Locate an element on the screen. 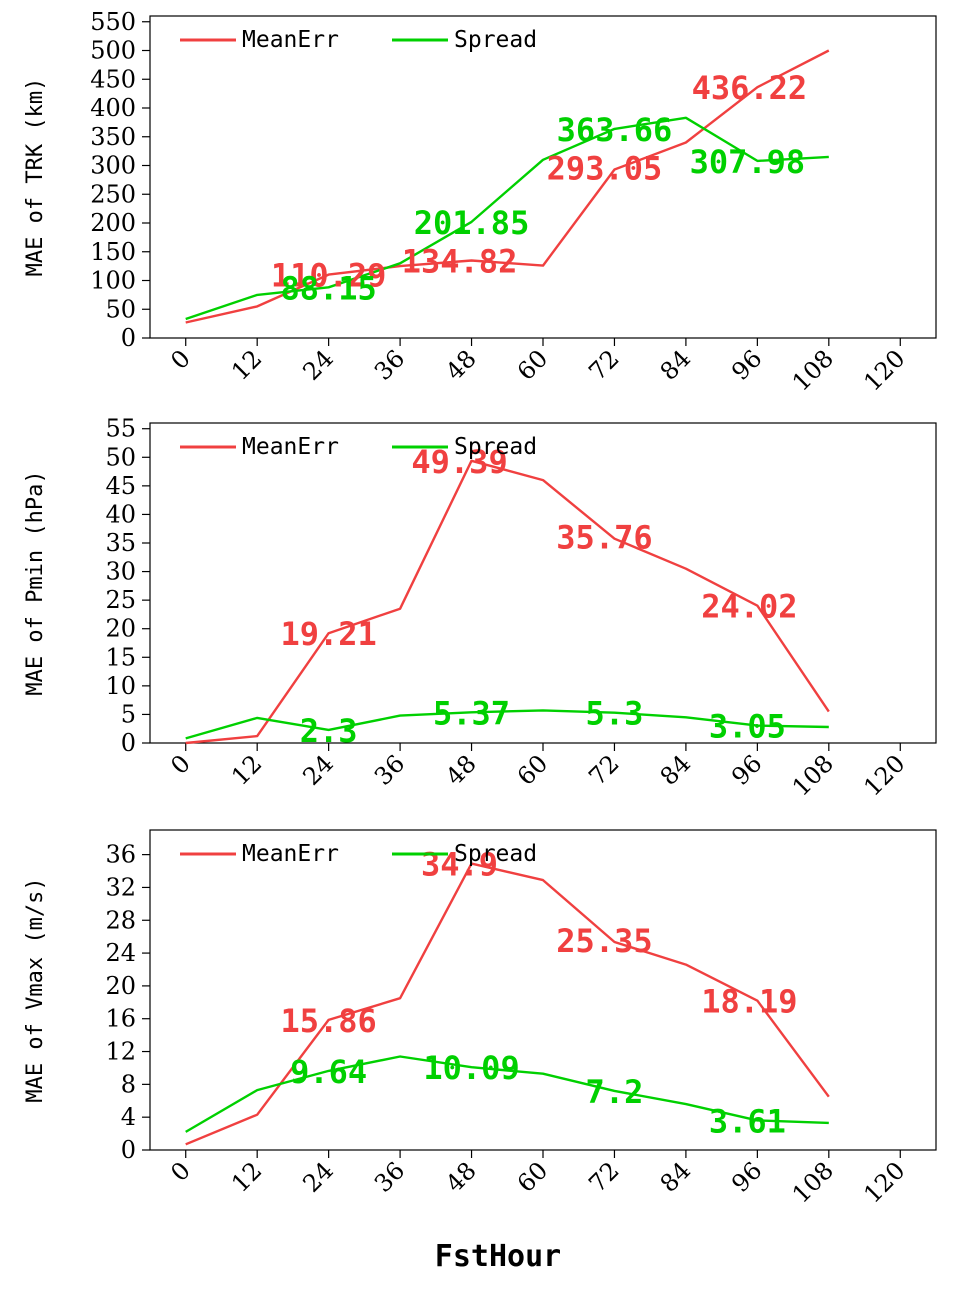 The height and width of the screenshot is (1294, 956). data-label-spread: 307.98 is located at coordinates (748, 162).